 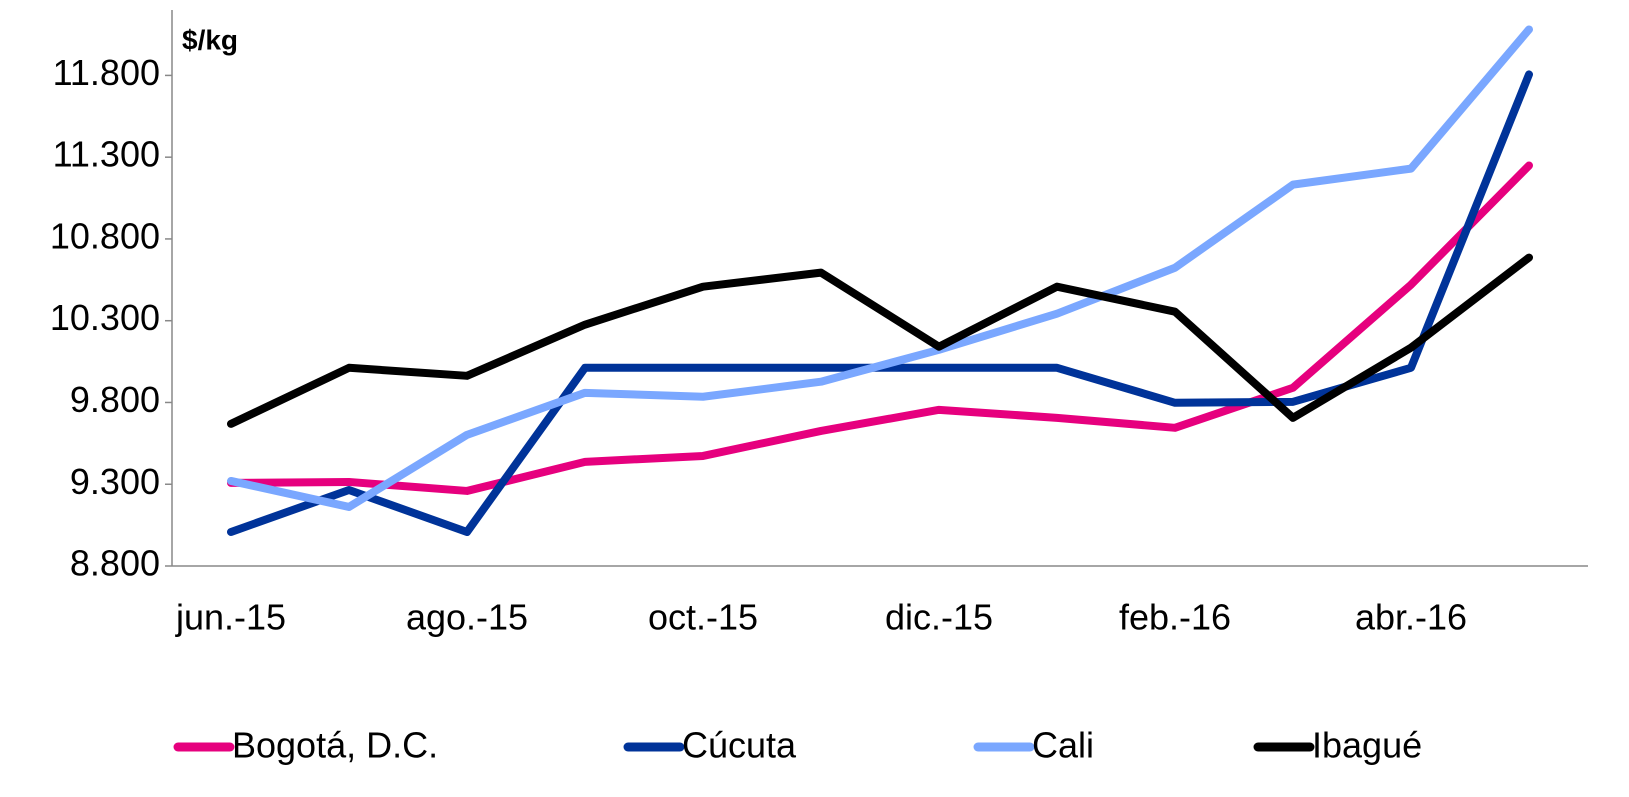 What do you see at coordinates (106, 72) in the screenshot?
I see `y-tick-label: 11.800` at bounding box center [106, 72].